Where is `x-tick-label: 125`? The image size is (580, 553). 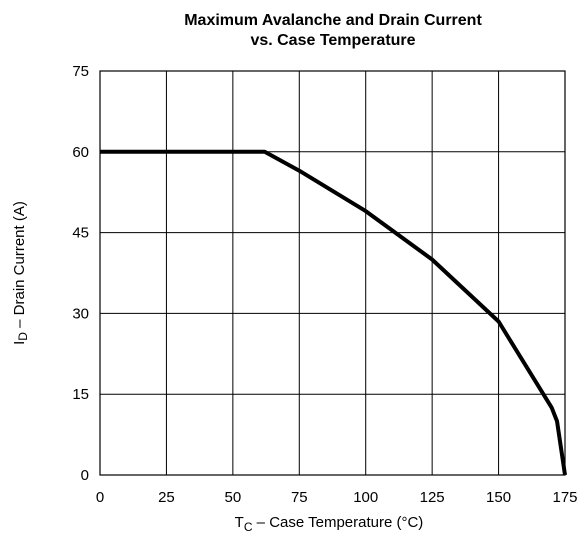 x-tick-label: 125 is located at coordinates (432, 497).